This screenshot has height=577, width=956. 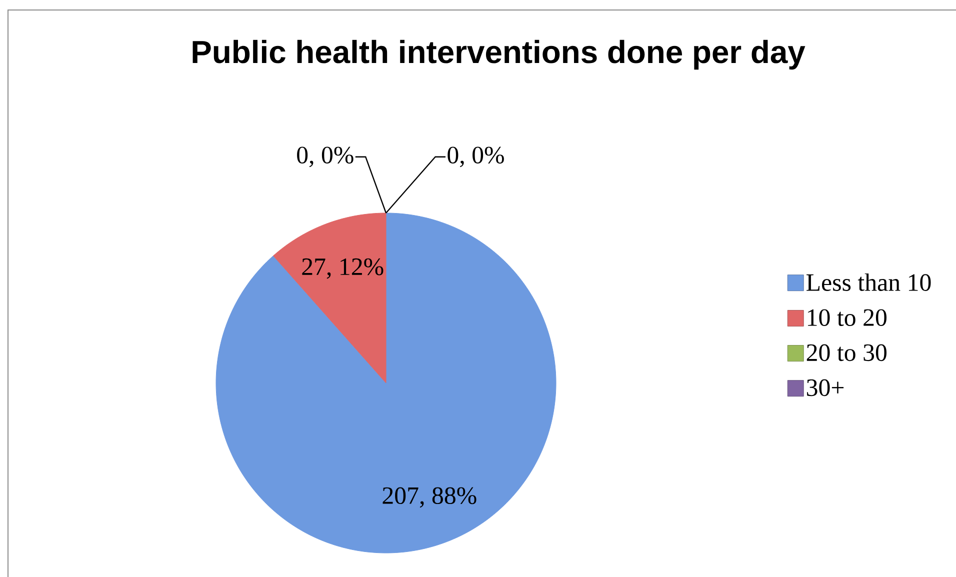 What do you see at coordinates (846, 353) in the screenshot?
I see `legend-label: 20 to 30` at bounding box center [846, 353].